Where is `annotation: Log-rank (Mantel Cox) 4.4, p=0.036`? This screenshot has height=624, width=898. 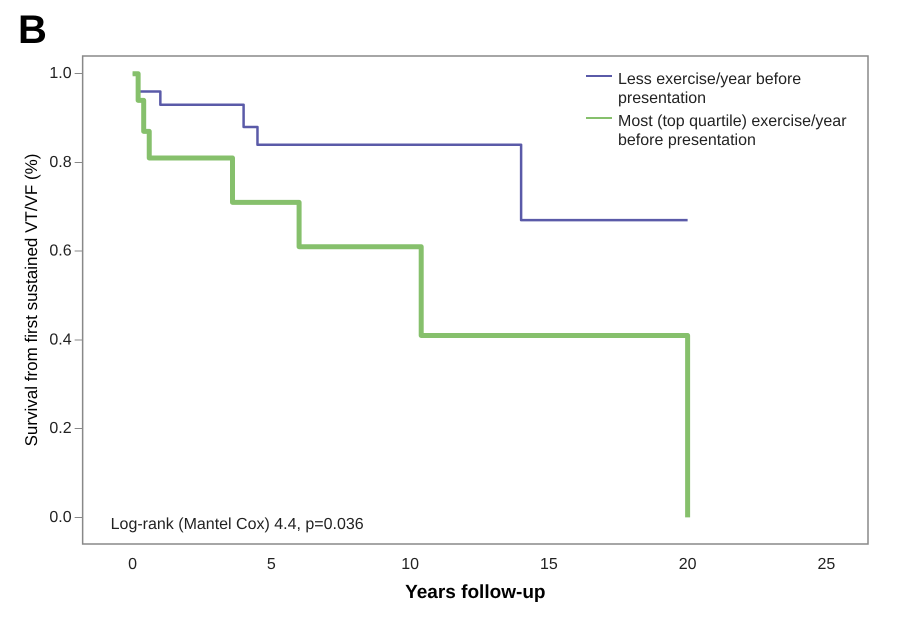
annotation: Log-rank (Mantel Cox) 4.4, p=0.036 is located at coordinates (237, 525).